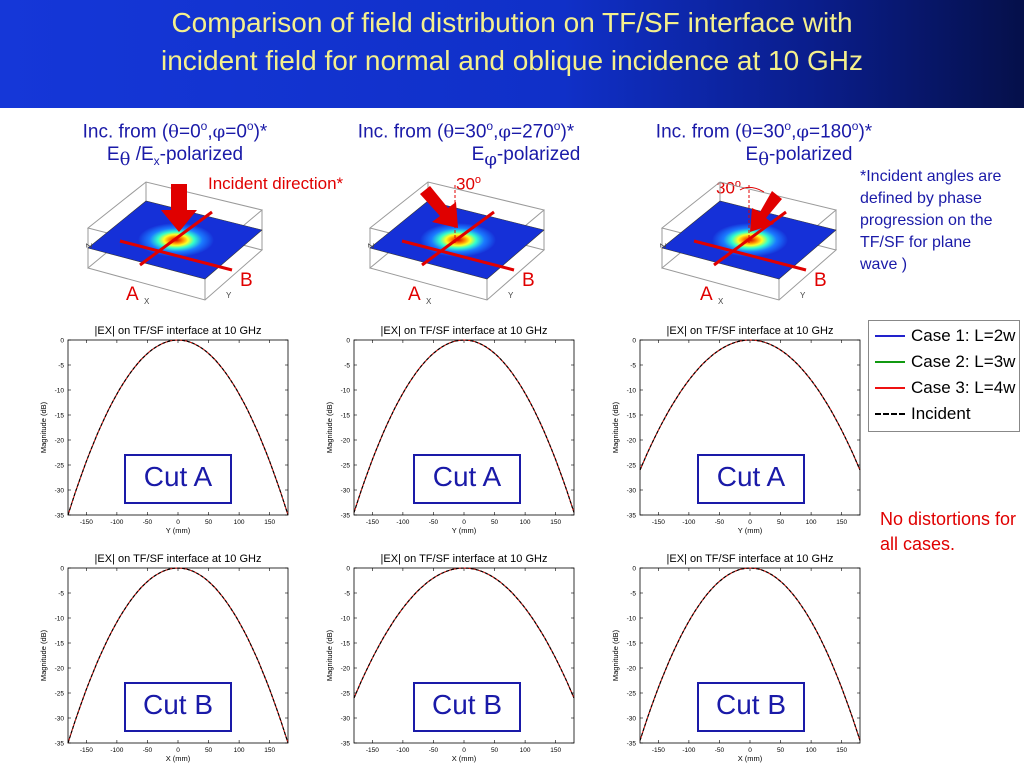 The image size is (1024, 768). Describe the element at coordinates (963, 361) in the screenshot. I see `legend-label: Case 2: L=3w` at that location.